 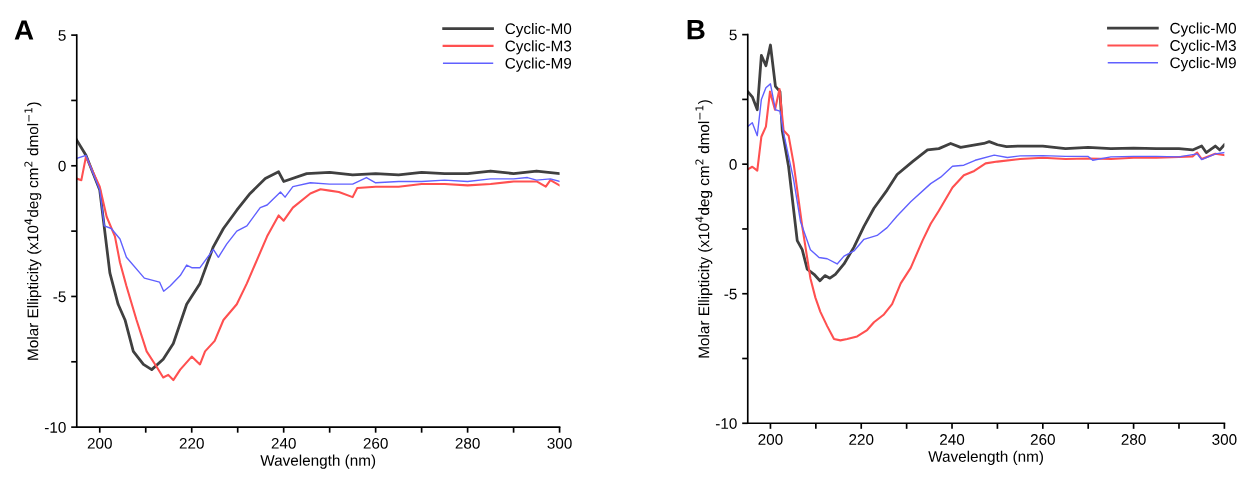 What do you see at coordinates (696, 30) in the screenshot?
I see `chart-title: B` at bounding box center [696, 30].